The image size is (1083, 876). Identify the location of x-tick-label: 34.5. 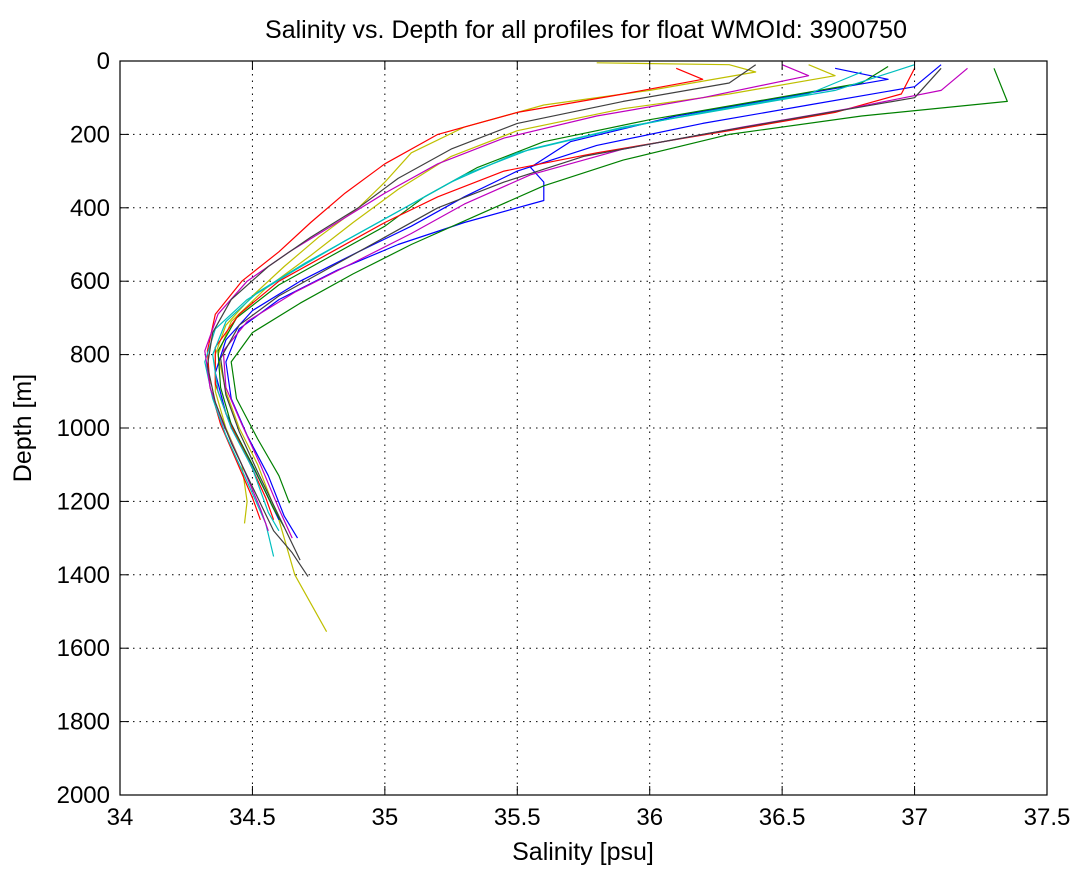
(252, 817).